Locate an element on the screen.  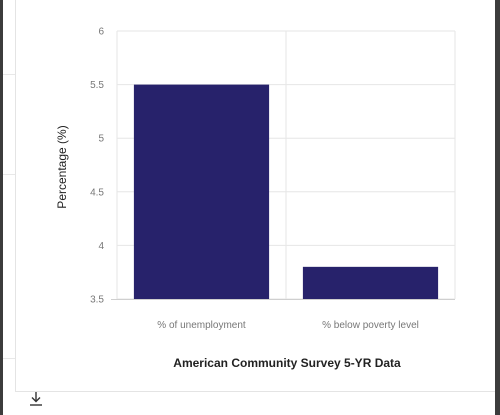
panel-divider is located at coordinates (15, 196).